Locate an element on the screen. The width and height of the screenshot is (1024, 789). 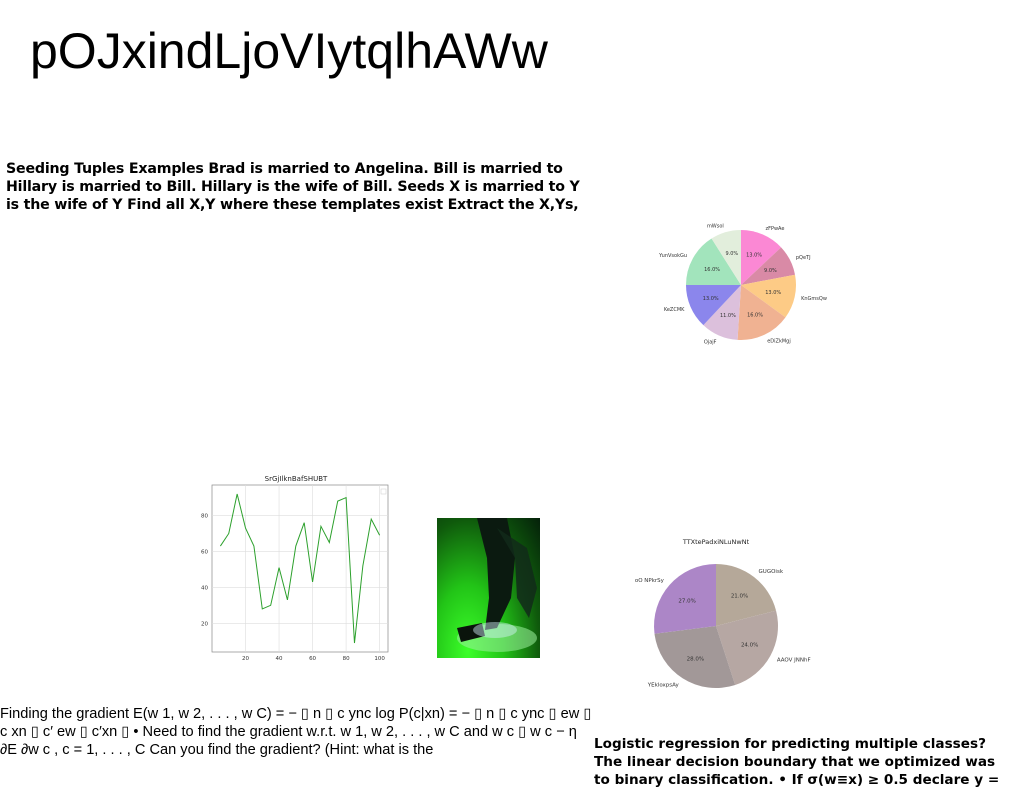
pie-chart-2-title: TTXtePadxiNLuNwNt is located at coordinates (716, 542).